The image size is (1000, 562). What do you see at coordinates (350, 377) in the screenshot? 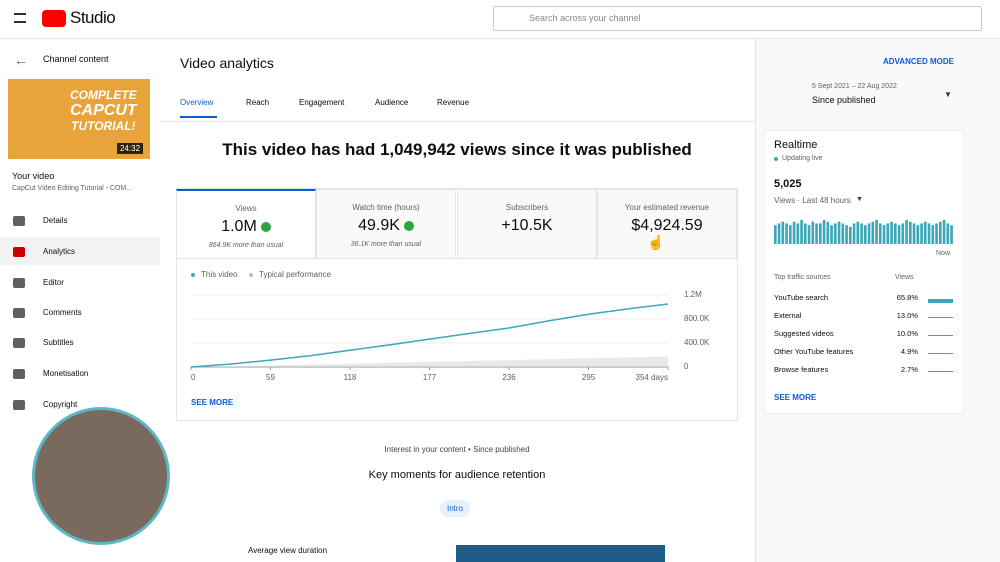
I see `x-tick-label: 118` at bounding box center [350, 377].